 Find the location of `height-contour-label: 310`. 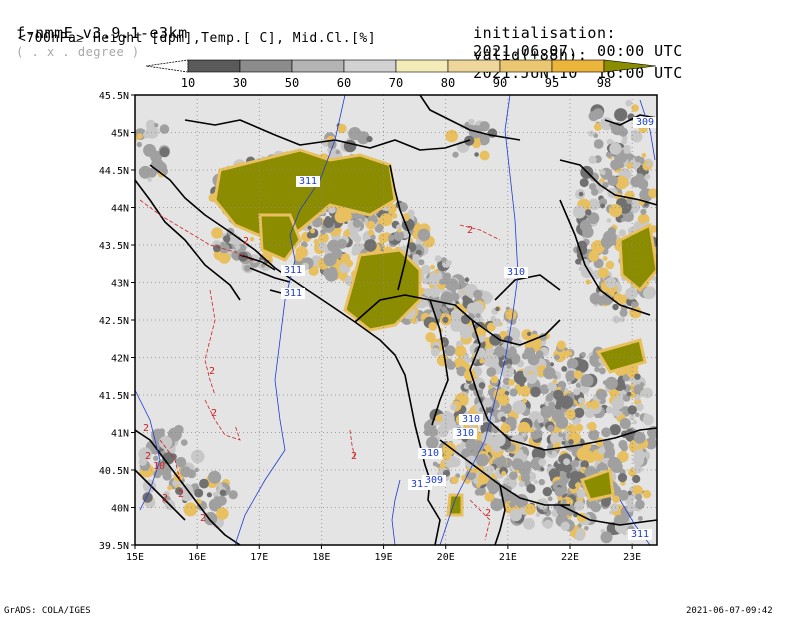

height-contour-label: 310 is located at coordinates (471, 419).